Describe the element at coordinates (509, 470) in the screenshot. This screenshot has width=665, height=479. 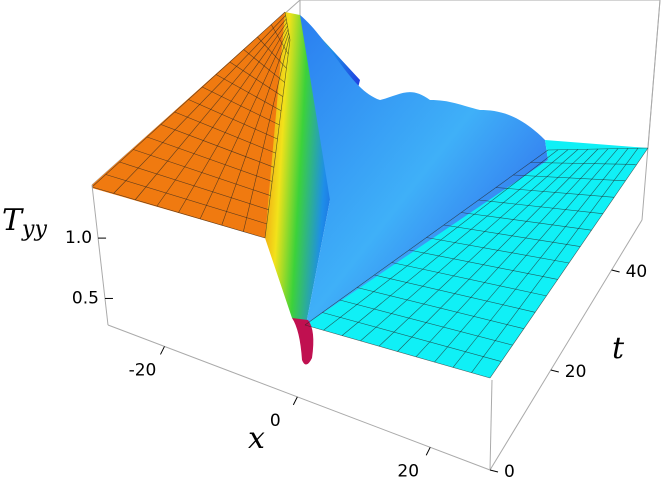
I see `y-tick-label: 0` at that location.